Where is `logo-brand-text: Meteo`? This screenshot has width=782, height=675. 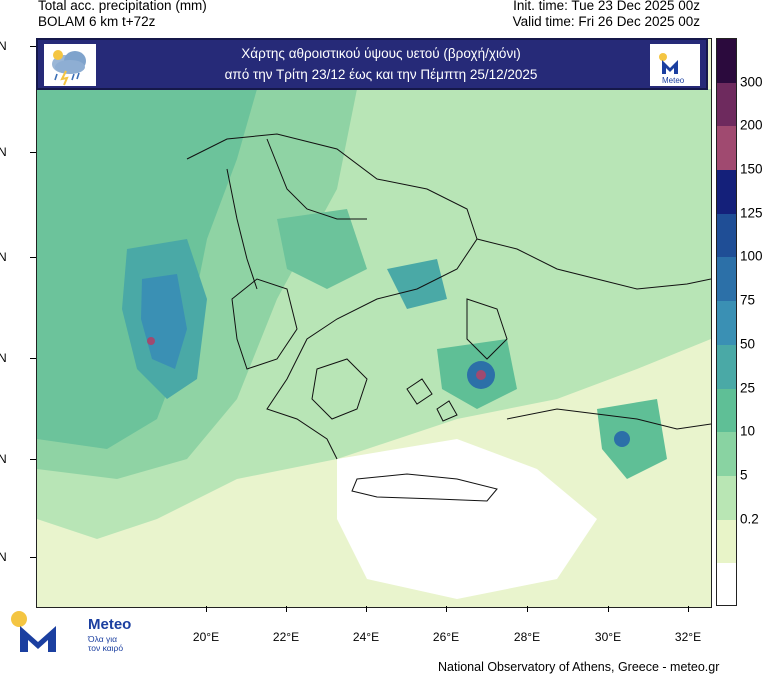
logo-brand-text: Meteo is located at coordinates (110, 624).